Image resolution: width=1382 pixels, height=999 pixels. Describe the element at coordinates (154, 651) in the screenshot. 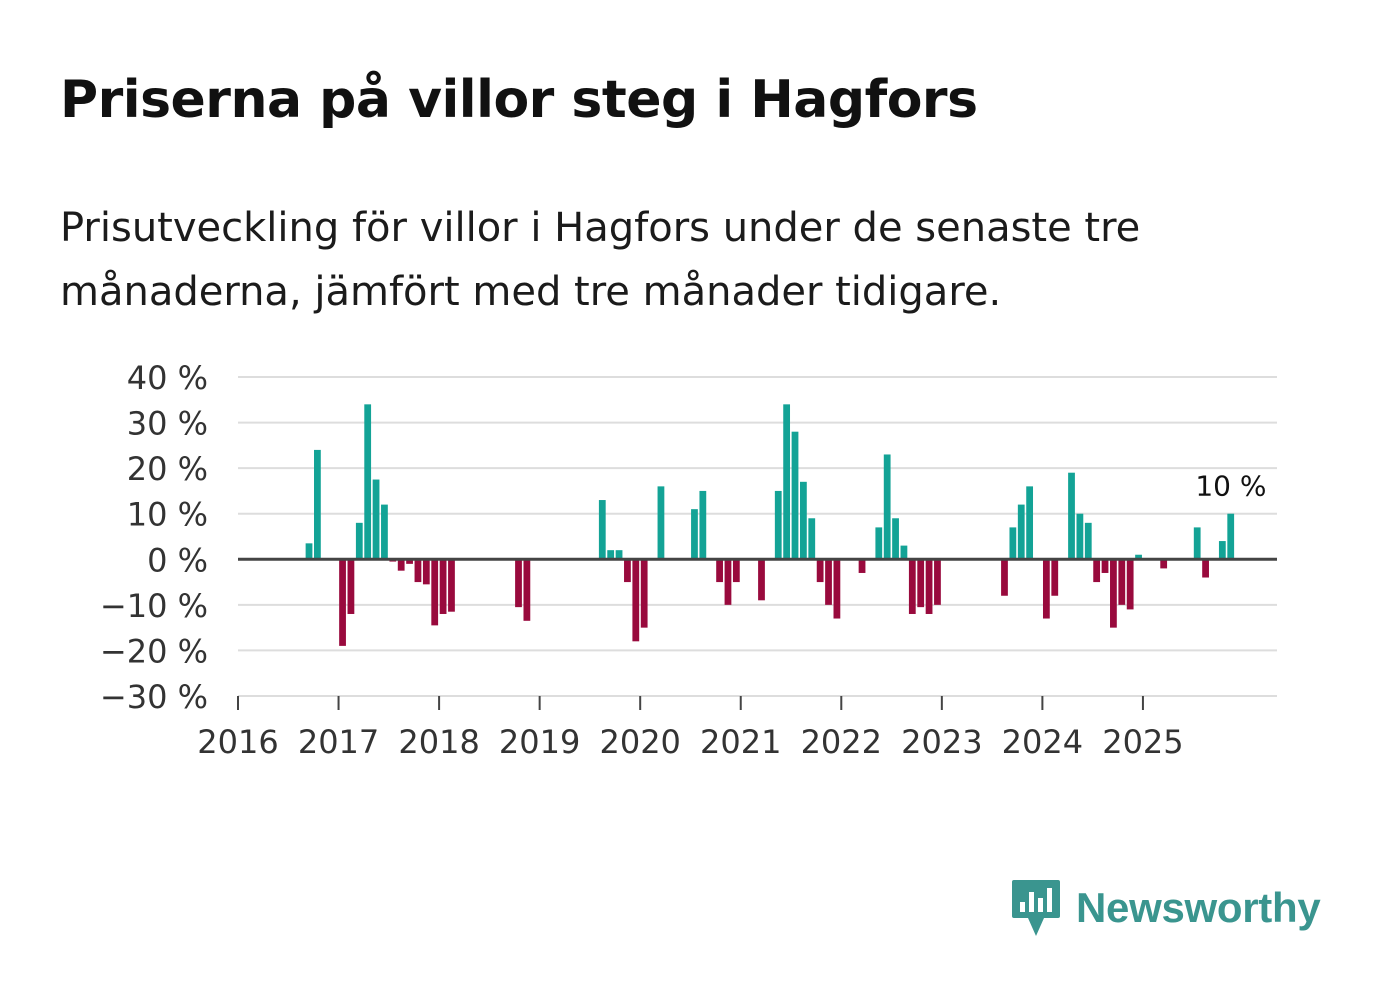

I see `y-tick-label: −20 %` at that location.